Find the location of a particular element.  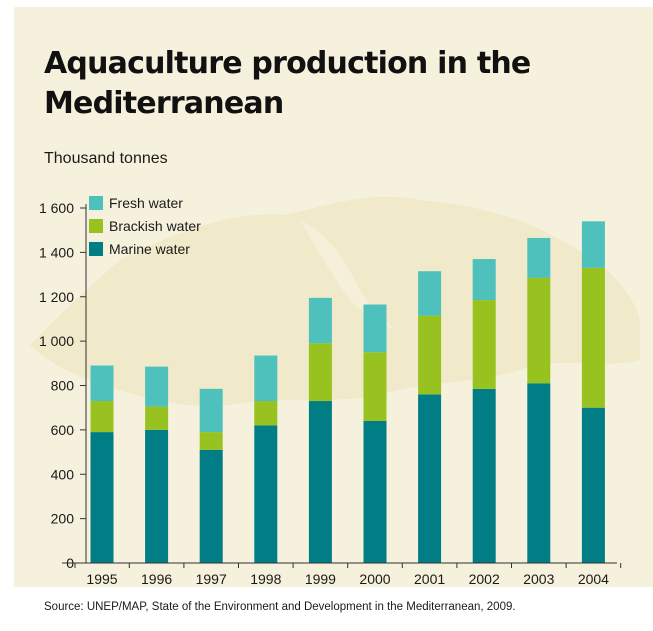

y-tick-label: 600 is located at coordinates (63, 430).